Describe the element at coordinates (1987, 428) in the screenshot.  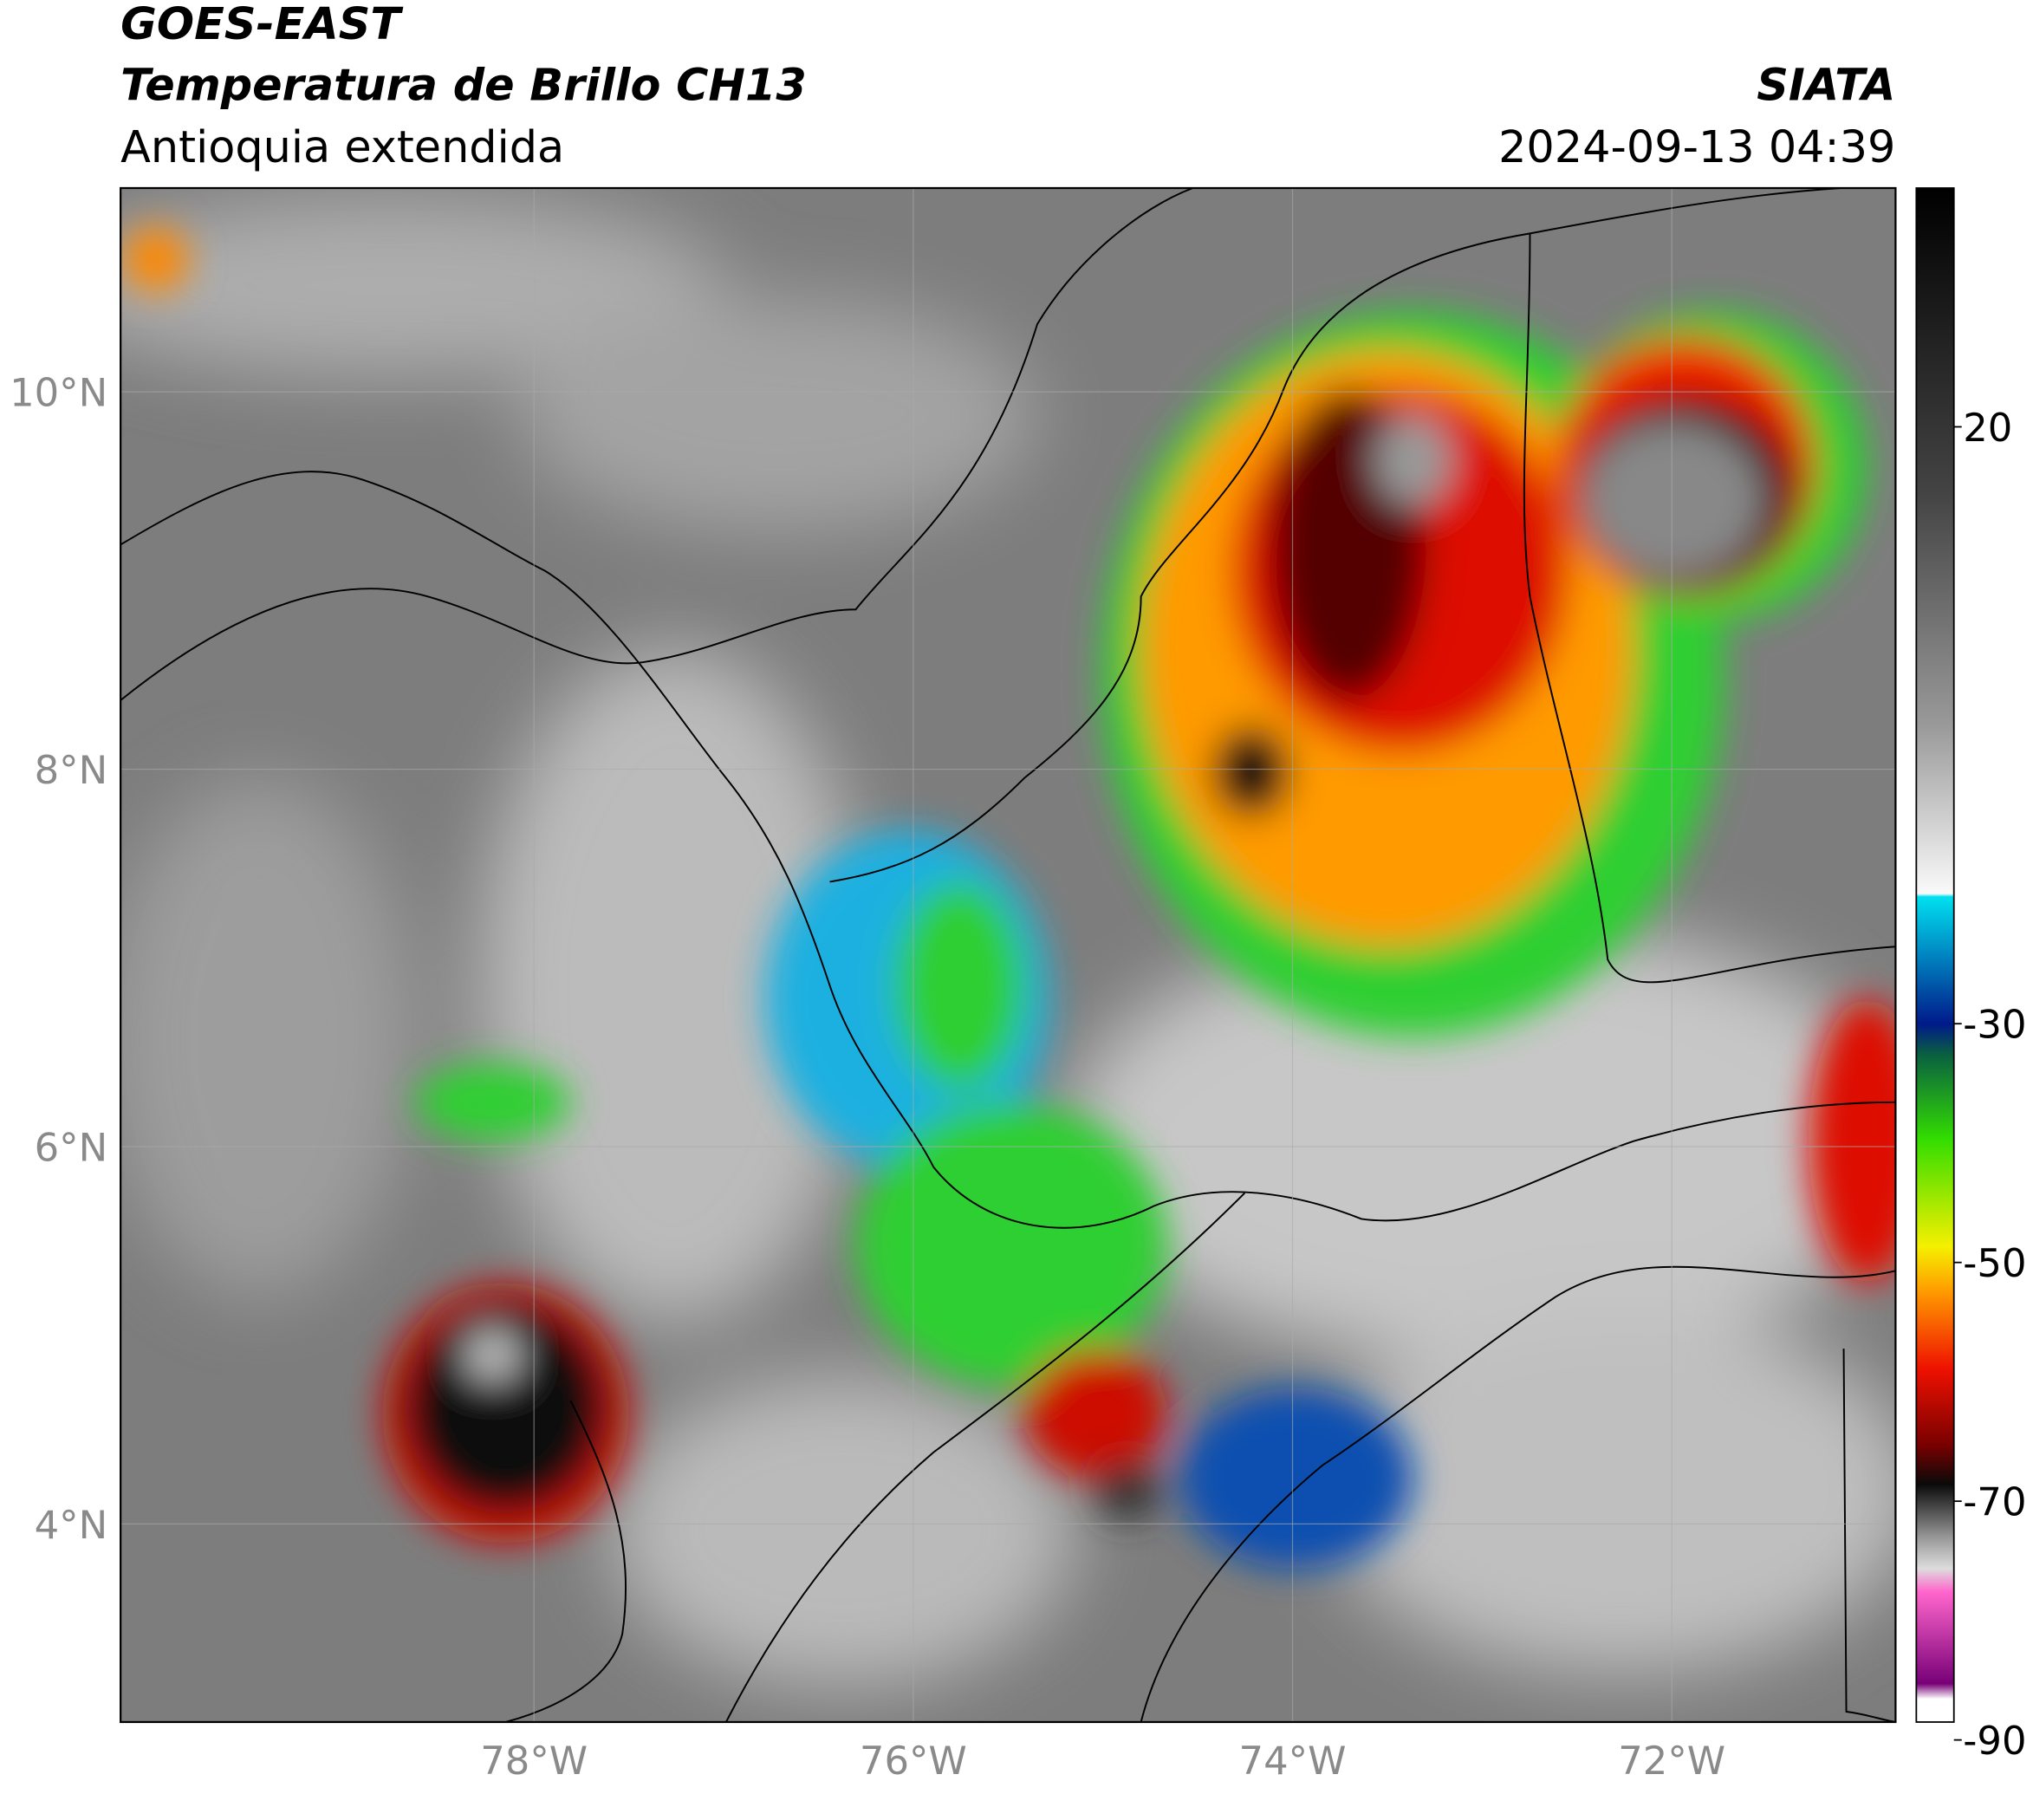
I see `colorbar-tick-label: 20` at that location.